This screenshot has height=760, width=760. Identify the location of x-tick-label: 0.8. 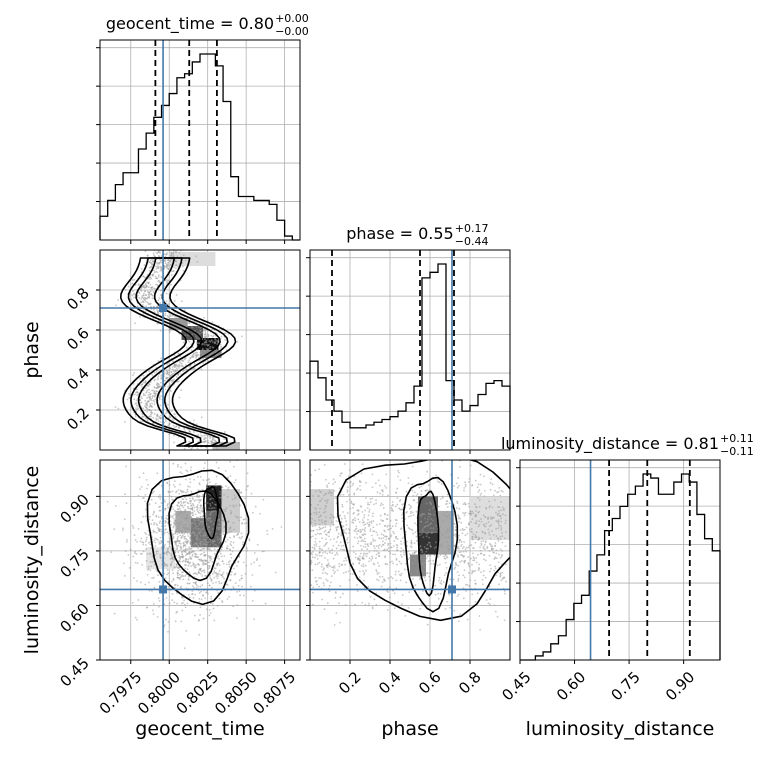
(470, 683).